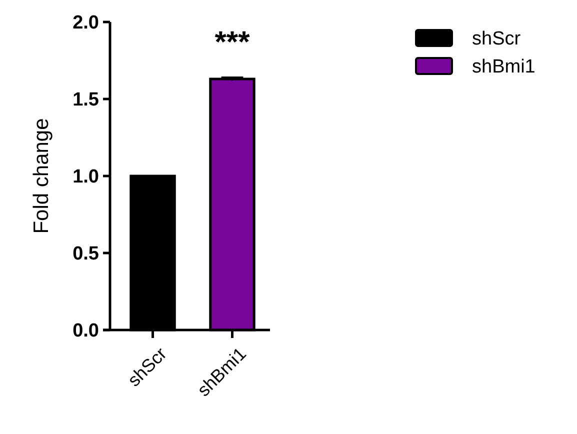  I want to click on y-tick-label: 1.5, so click(86, 100).